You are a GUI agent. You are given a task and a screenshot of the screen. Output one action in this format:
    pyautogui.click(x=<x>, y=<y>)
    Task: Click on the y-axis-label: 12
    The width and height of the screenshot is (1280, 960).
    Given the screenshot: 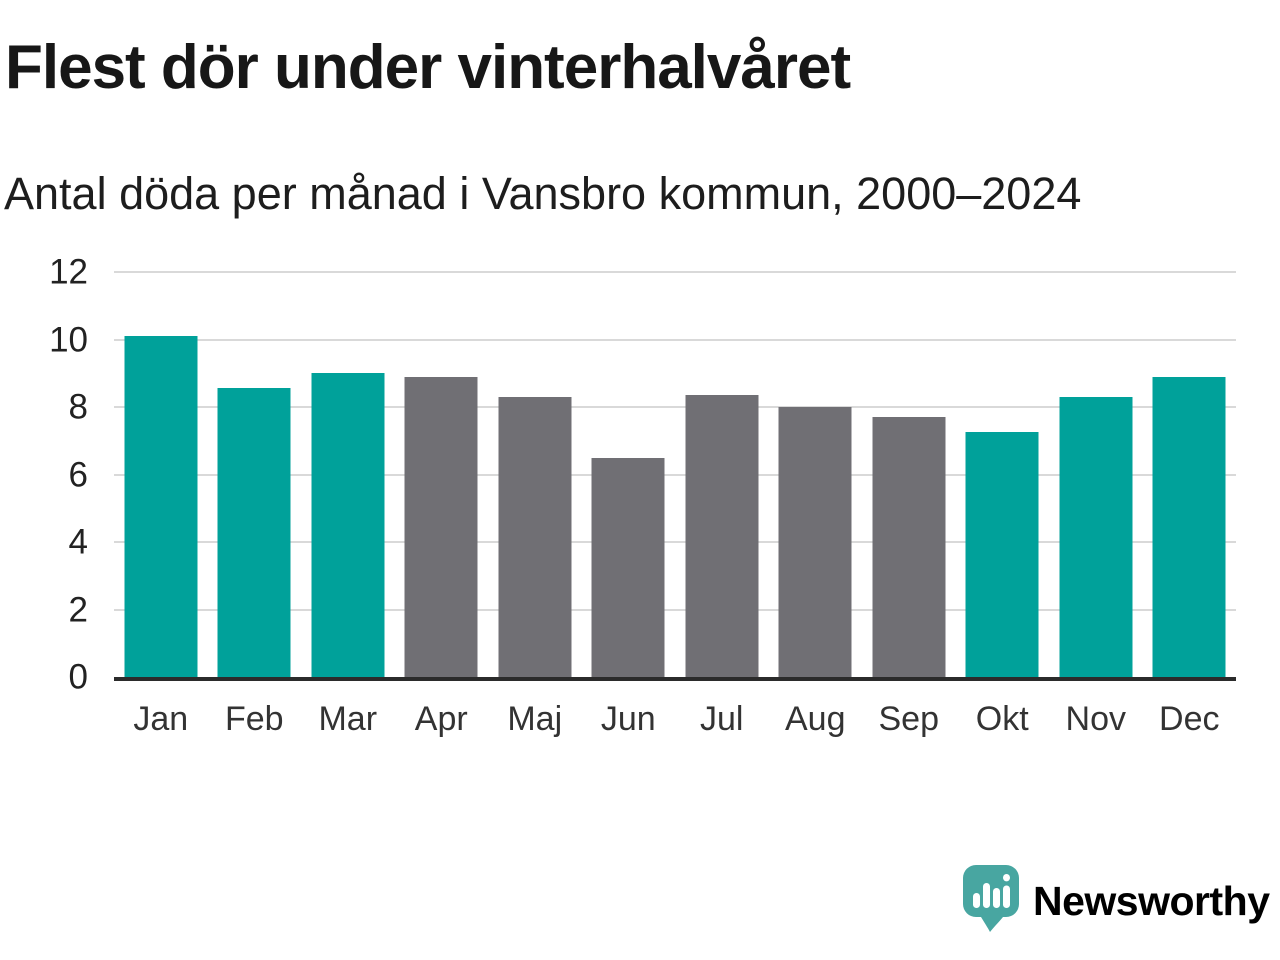 What is the action you would take?
    pyautogui.click(x=68, y=272)
    